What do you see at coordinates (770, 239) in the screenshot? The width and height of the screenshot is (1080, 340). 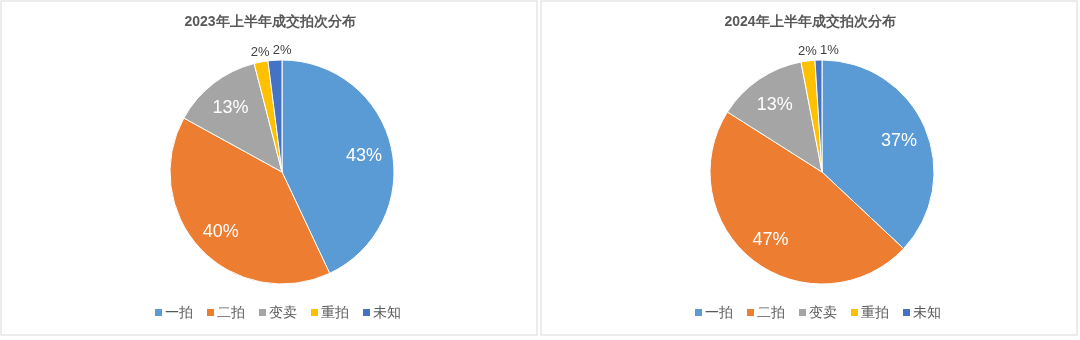 I see `data-label: 47%` at bounding box center [770, 239].